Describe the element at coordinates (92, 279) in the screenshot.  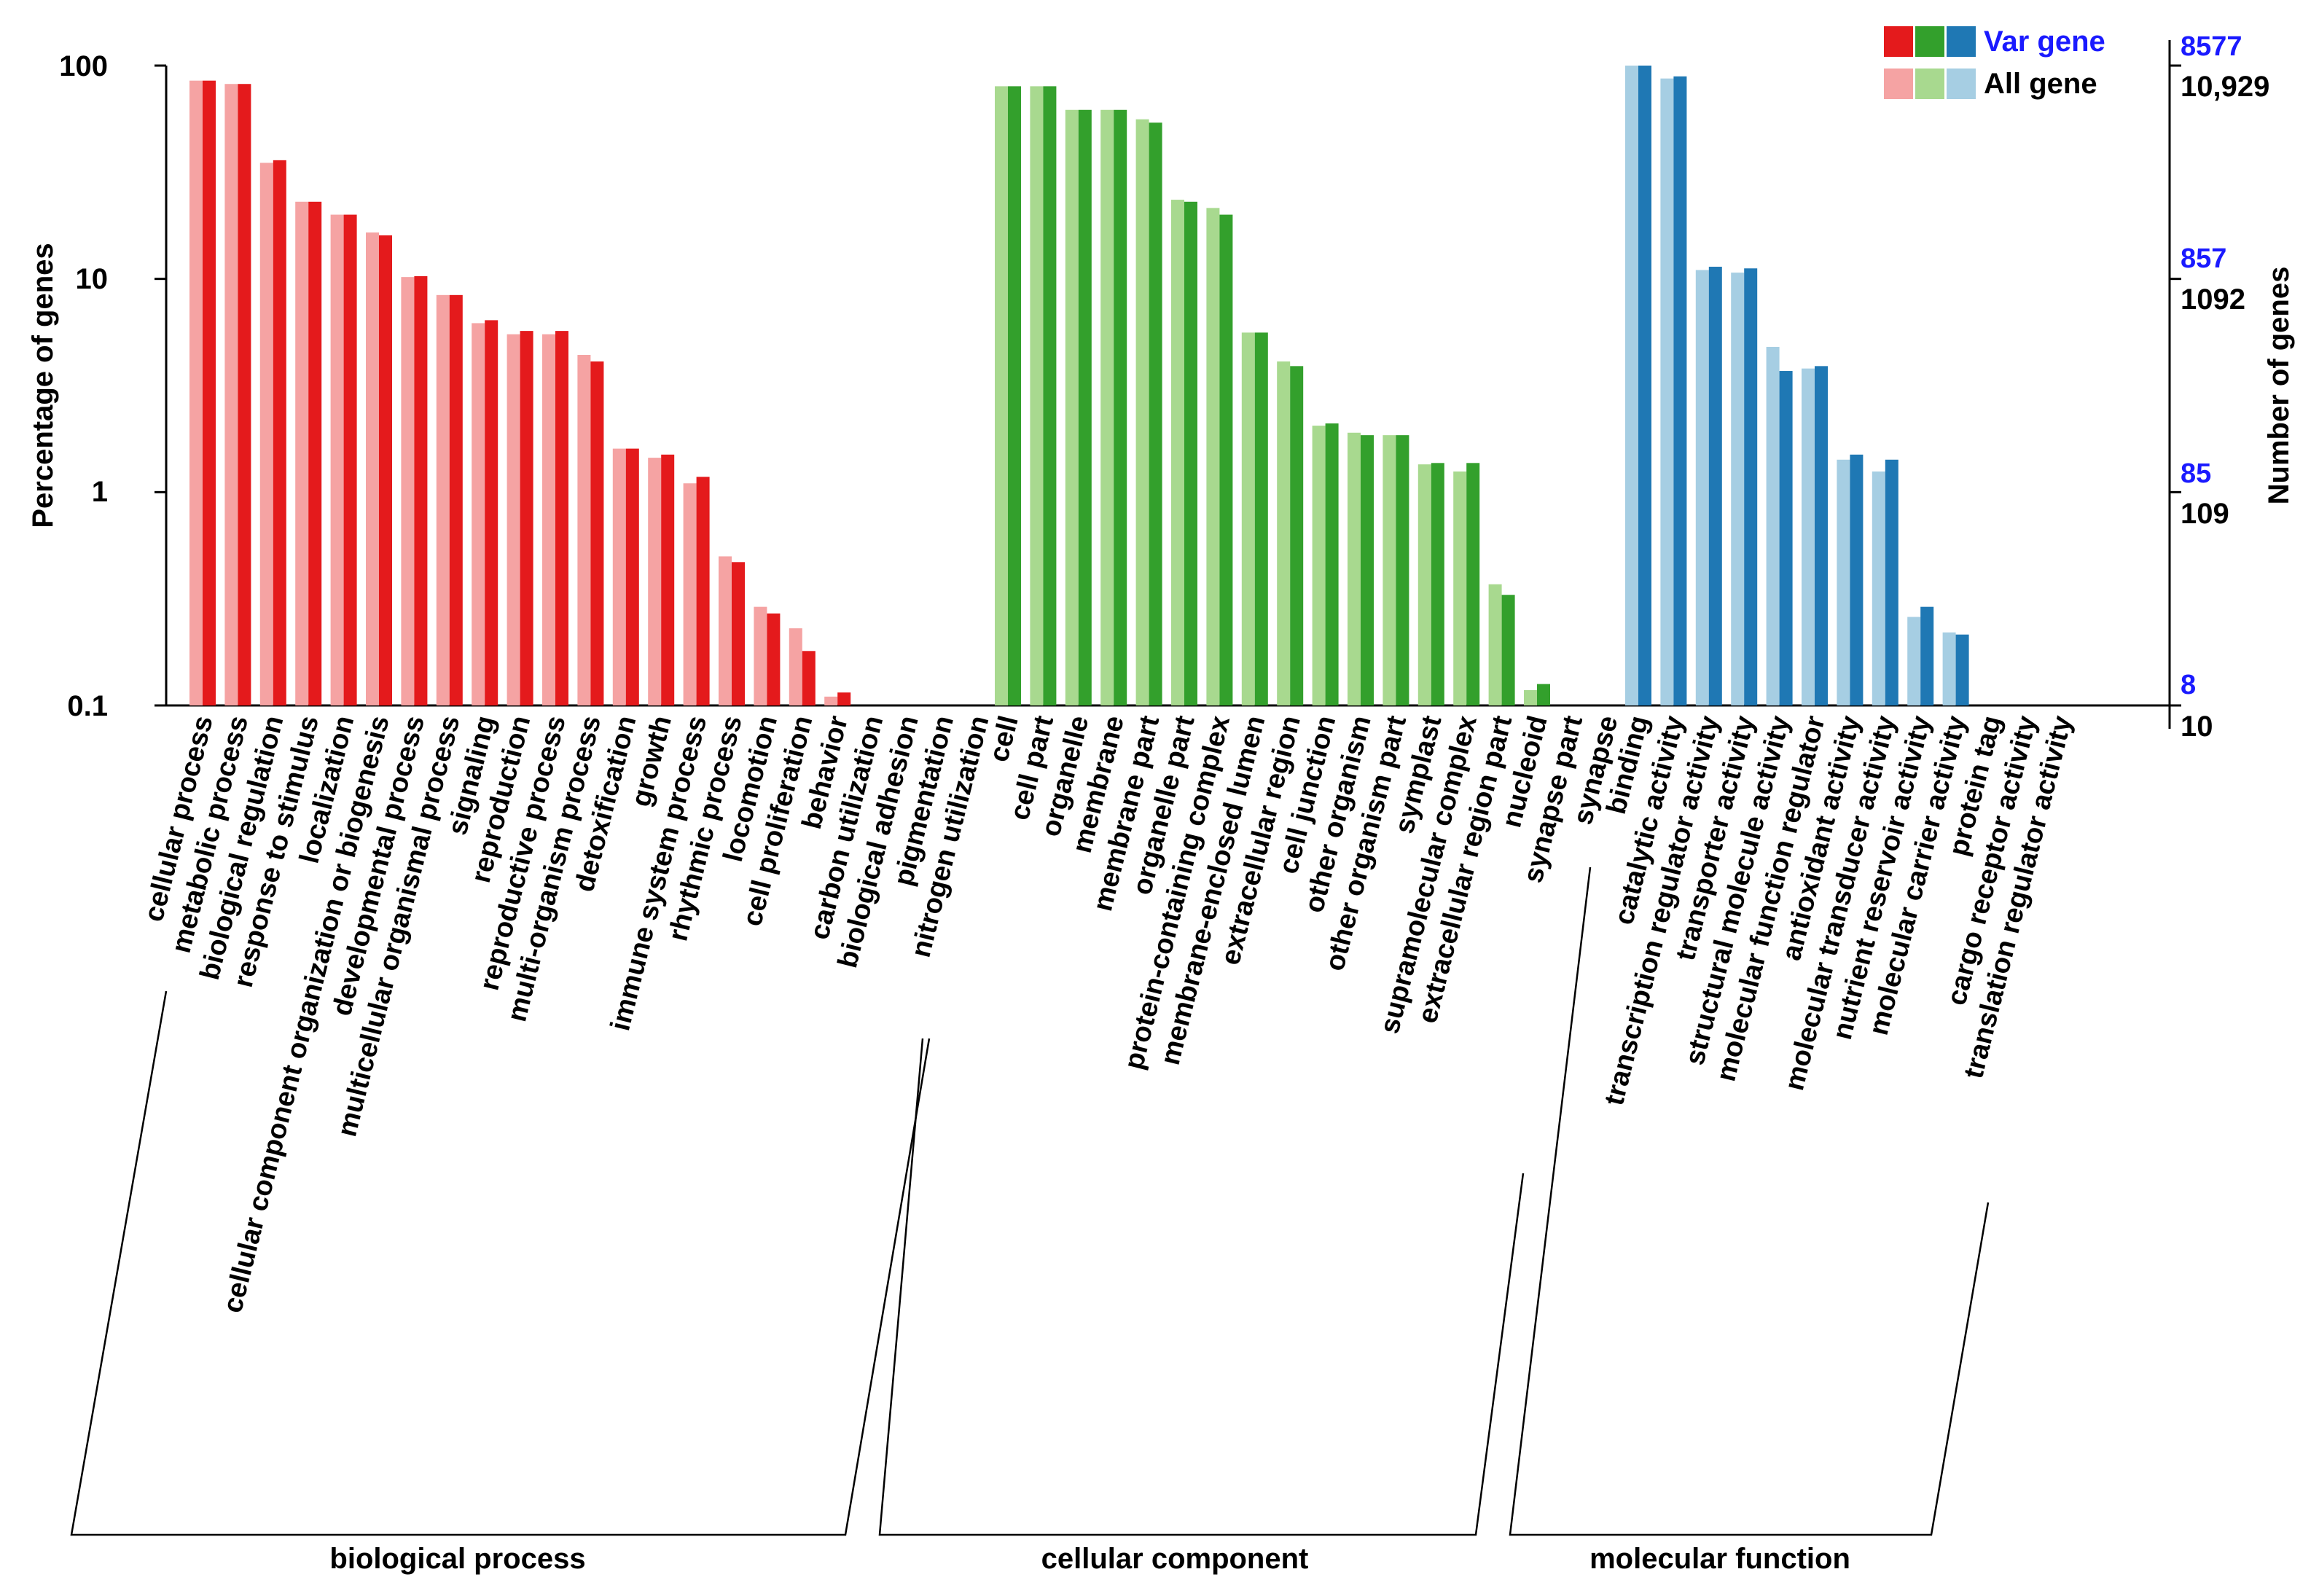
I see `y-tick-label: 10` at that location.